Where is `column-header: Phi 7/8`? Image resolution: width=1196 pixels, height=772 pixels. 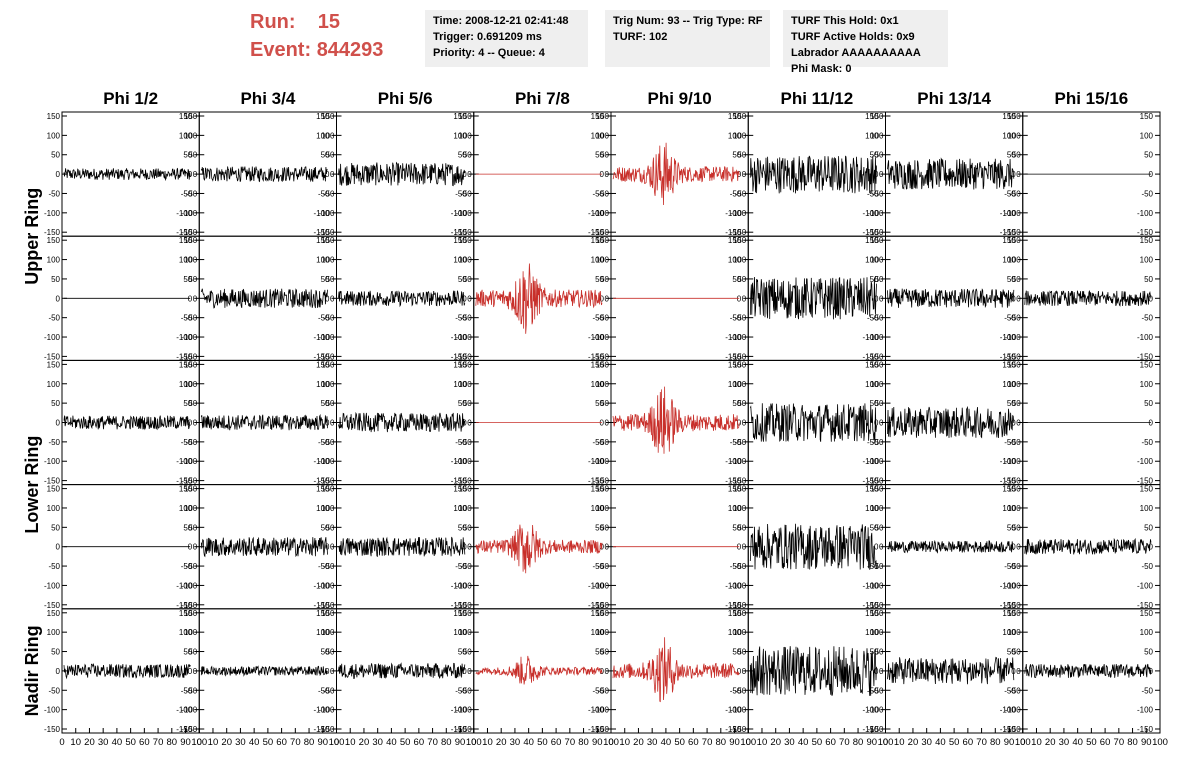
column-header: Phi 7/8 is located at coordinates (542, 98).